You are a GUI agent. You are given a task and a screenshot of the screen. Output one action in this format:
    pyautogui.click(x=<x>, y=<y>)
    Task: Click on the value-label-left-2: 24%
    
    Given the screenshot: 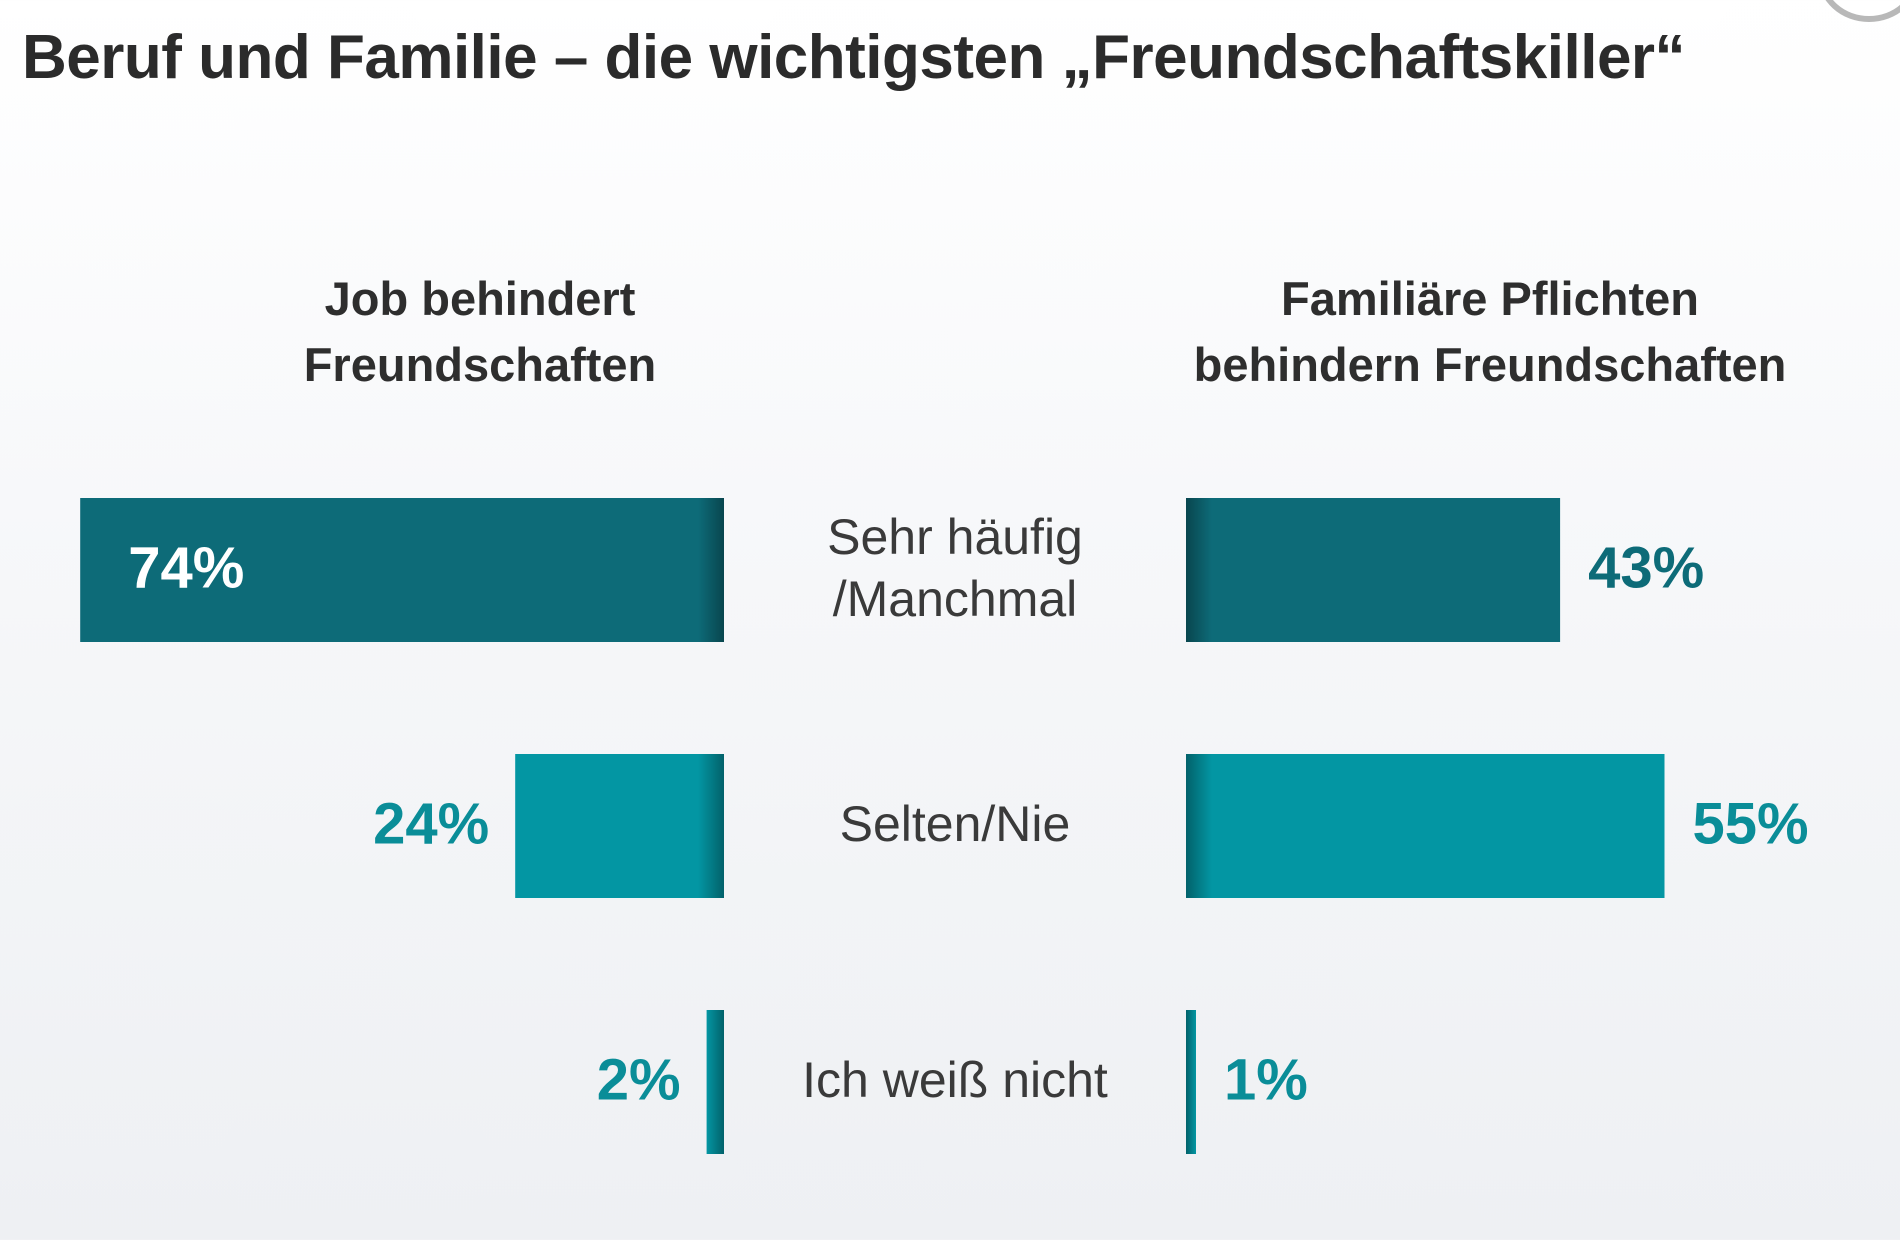 What is the action you would take?
    pyautogui.click(x=431, y=823)
    